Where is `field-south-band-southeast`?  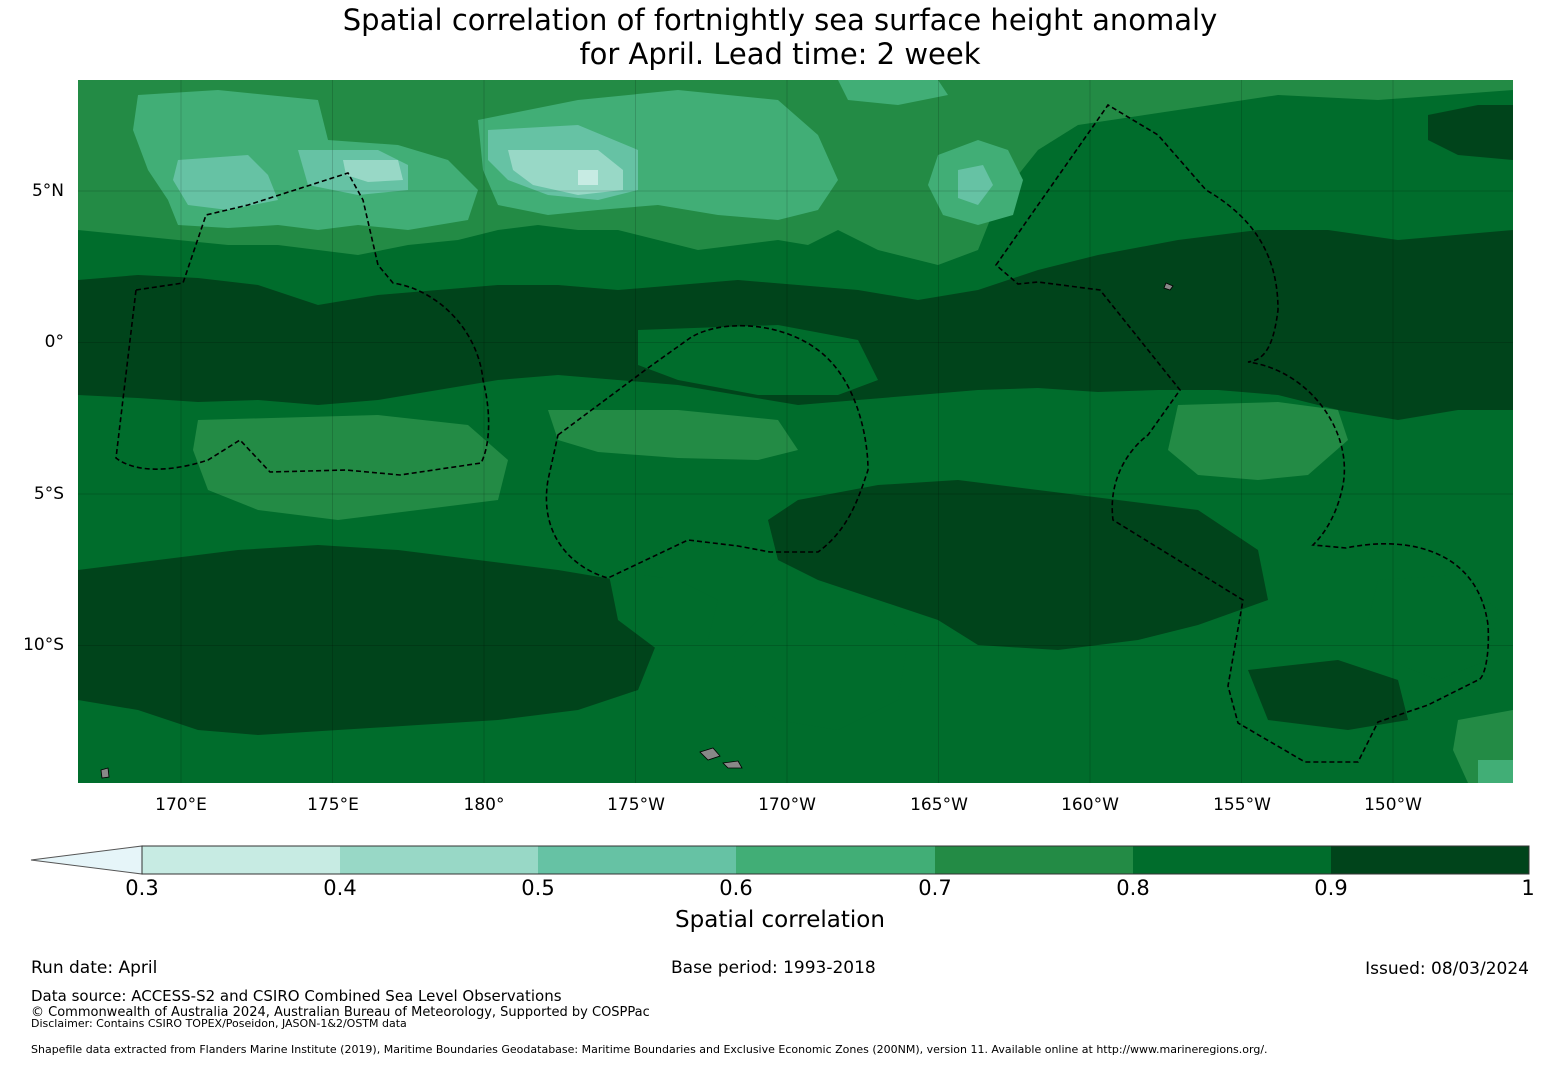
field-south-band-southeast is located at coordinates (1328, 695).